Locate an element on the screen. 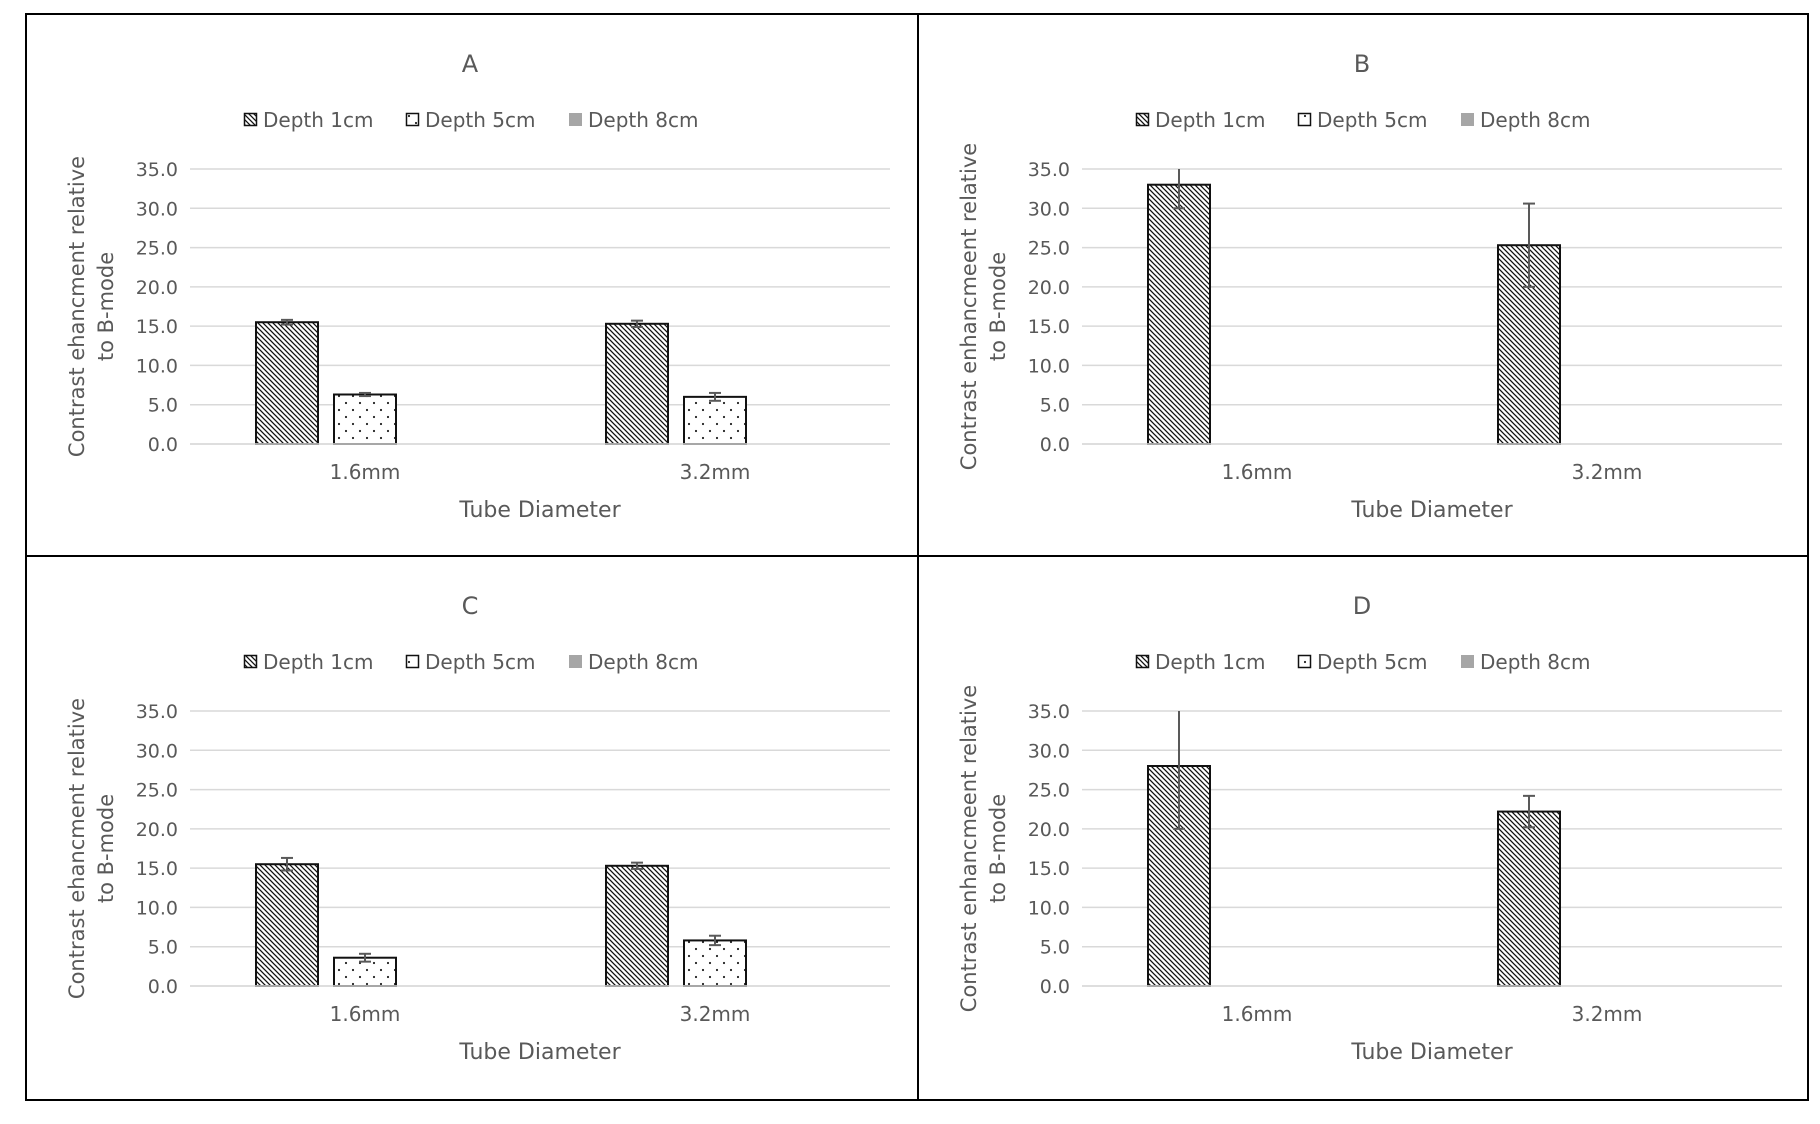  chart-title: B is located at coordinates (1362, 64).